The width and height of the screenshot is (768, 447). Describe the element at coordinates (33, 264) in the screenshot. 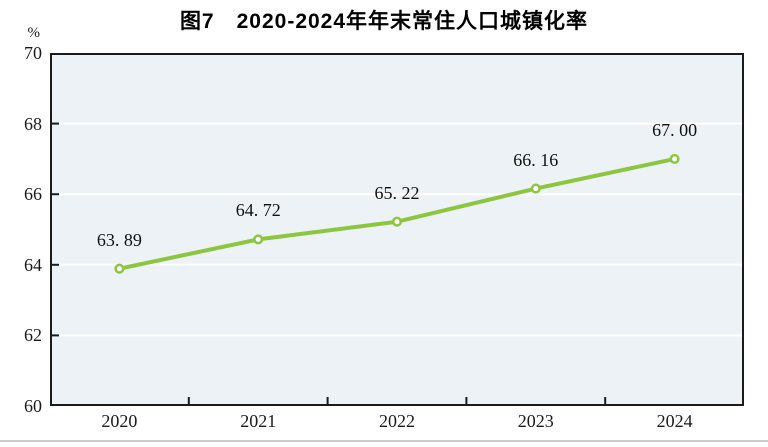

I see `y-axis-label: 64` at that location.